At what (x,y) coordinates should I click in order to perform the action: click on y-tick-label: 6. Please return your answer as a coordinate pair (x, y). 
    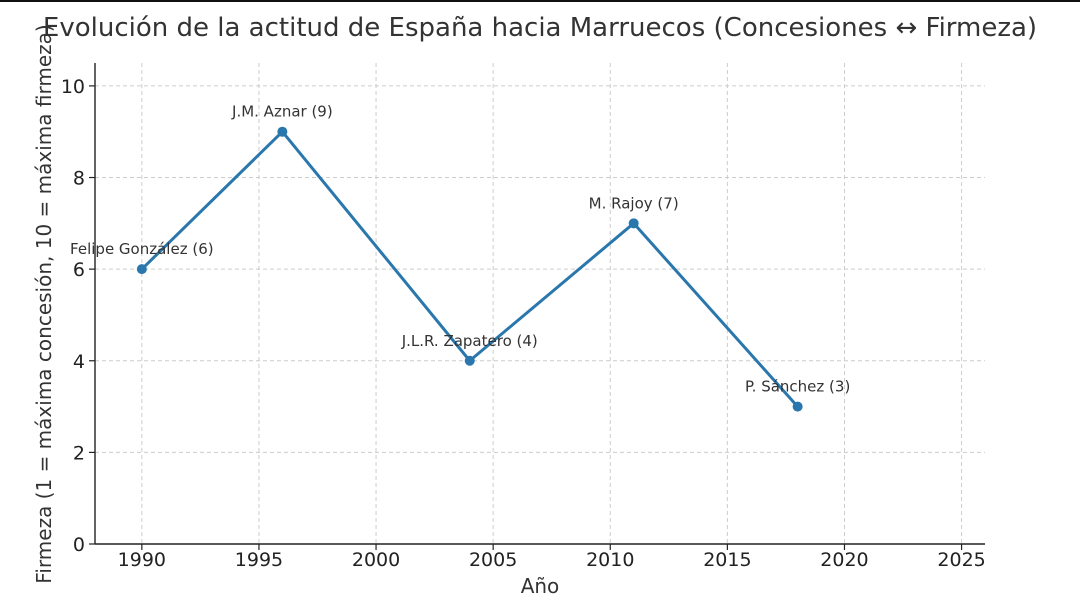
    Looking at the image, I should click on (79, 270).